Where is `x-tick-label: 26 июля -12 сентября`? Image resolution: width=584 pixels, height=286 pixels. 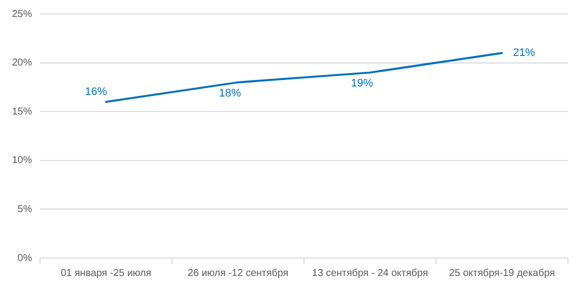
x-tick-label: 26 июля -12 сентября is located at coordinates (238, 273).